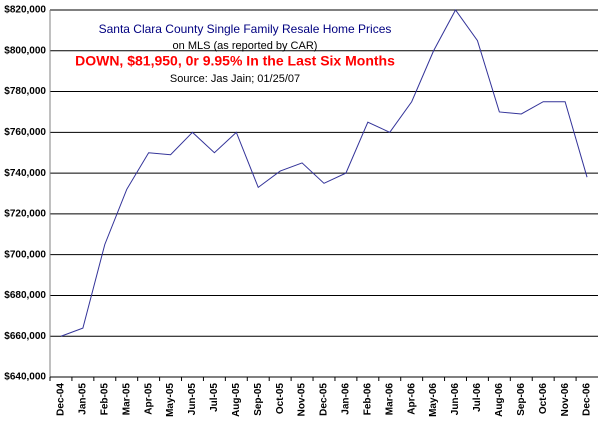 The height and width of the screenshot is (425, 600). Describe the element at coordinates (25, 377) in the screenshot. I see `y-tick-label: $640,000` at that location.